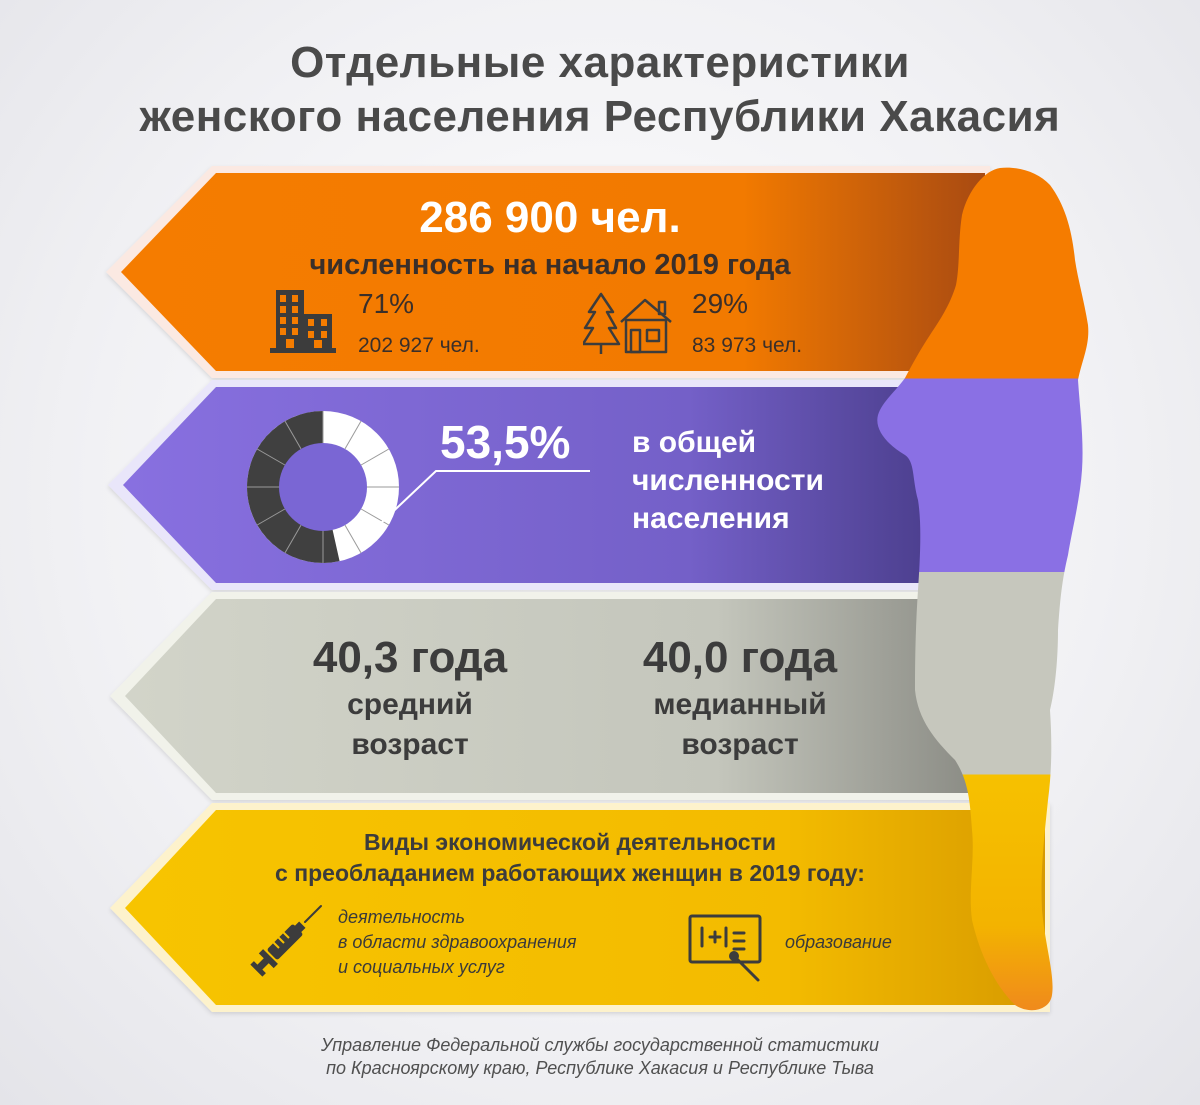 This screenshot has height=1105, width=1200. I want to click on education-label: образование, so click(838, 942).